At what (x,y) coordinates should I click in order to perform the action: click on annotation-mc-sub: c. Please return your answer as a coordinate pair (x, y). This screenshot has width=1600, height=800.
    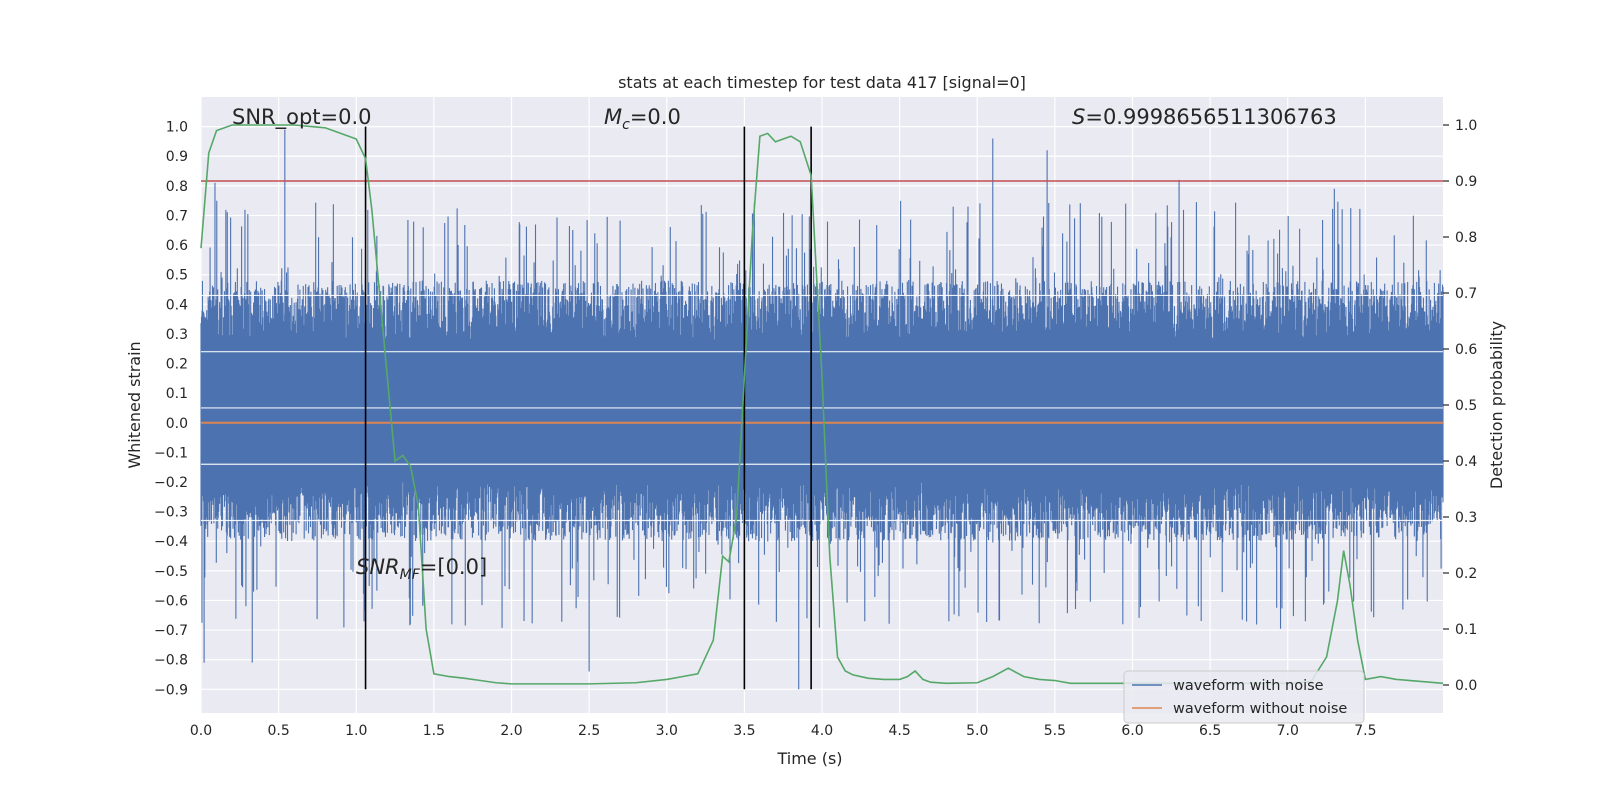
    Looking at the image, I should click on (626, 125).